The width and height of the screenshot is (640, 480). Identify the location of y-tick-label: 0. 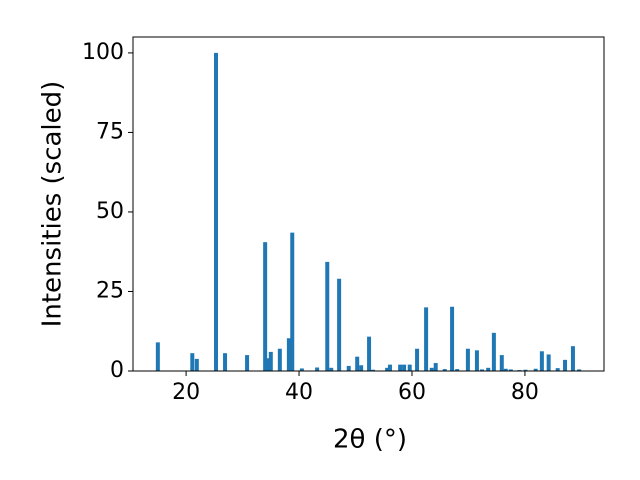
(117, 370).